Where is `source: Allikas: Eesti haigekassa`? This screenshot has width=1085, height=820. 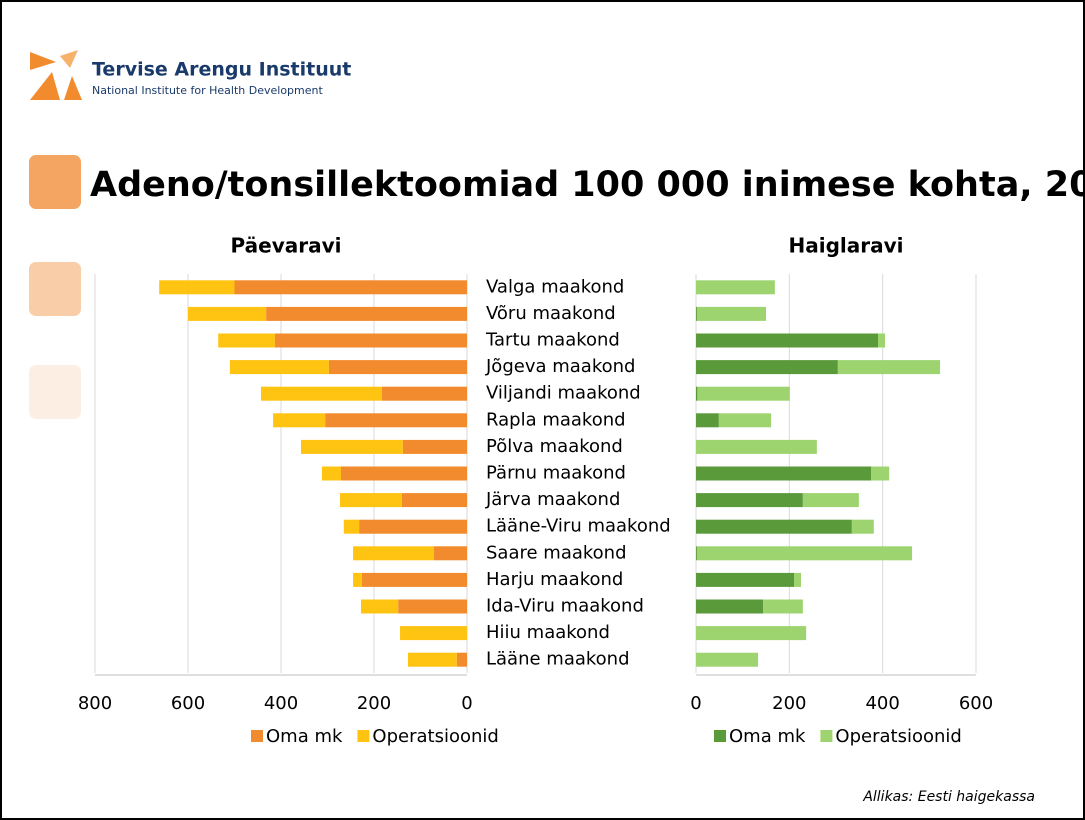 source: Allikas: Eesti haigekassa is located at coordinates (948, 797).